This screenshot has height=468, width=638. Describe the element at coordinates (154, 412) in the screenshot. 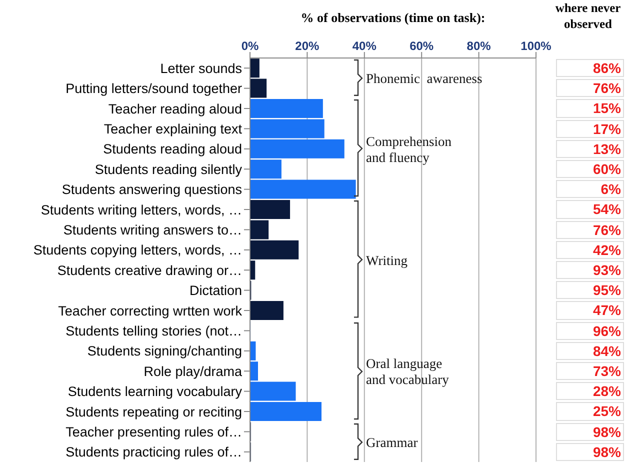

I see `y-tick-label: Students repeating or reciting` at that location.